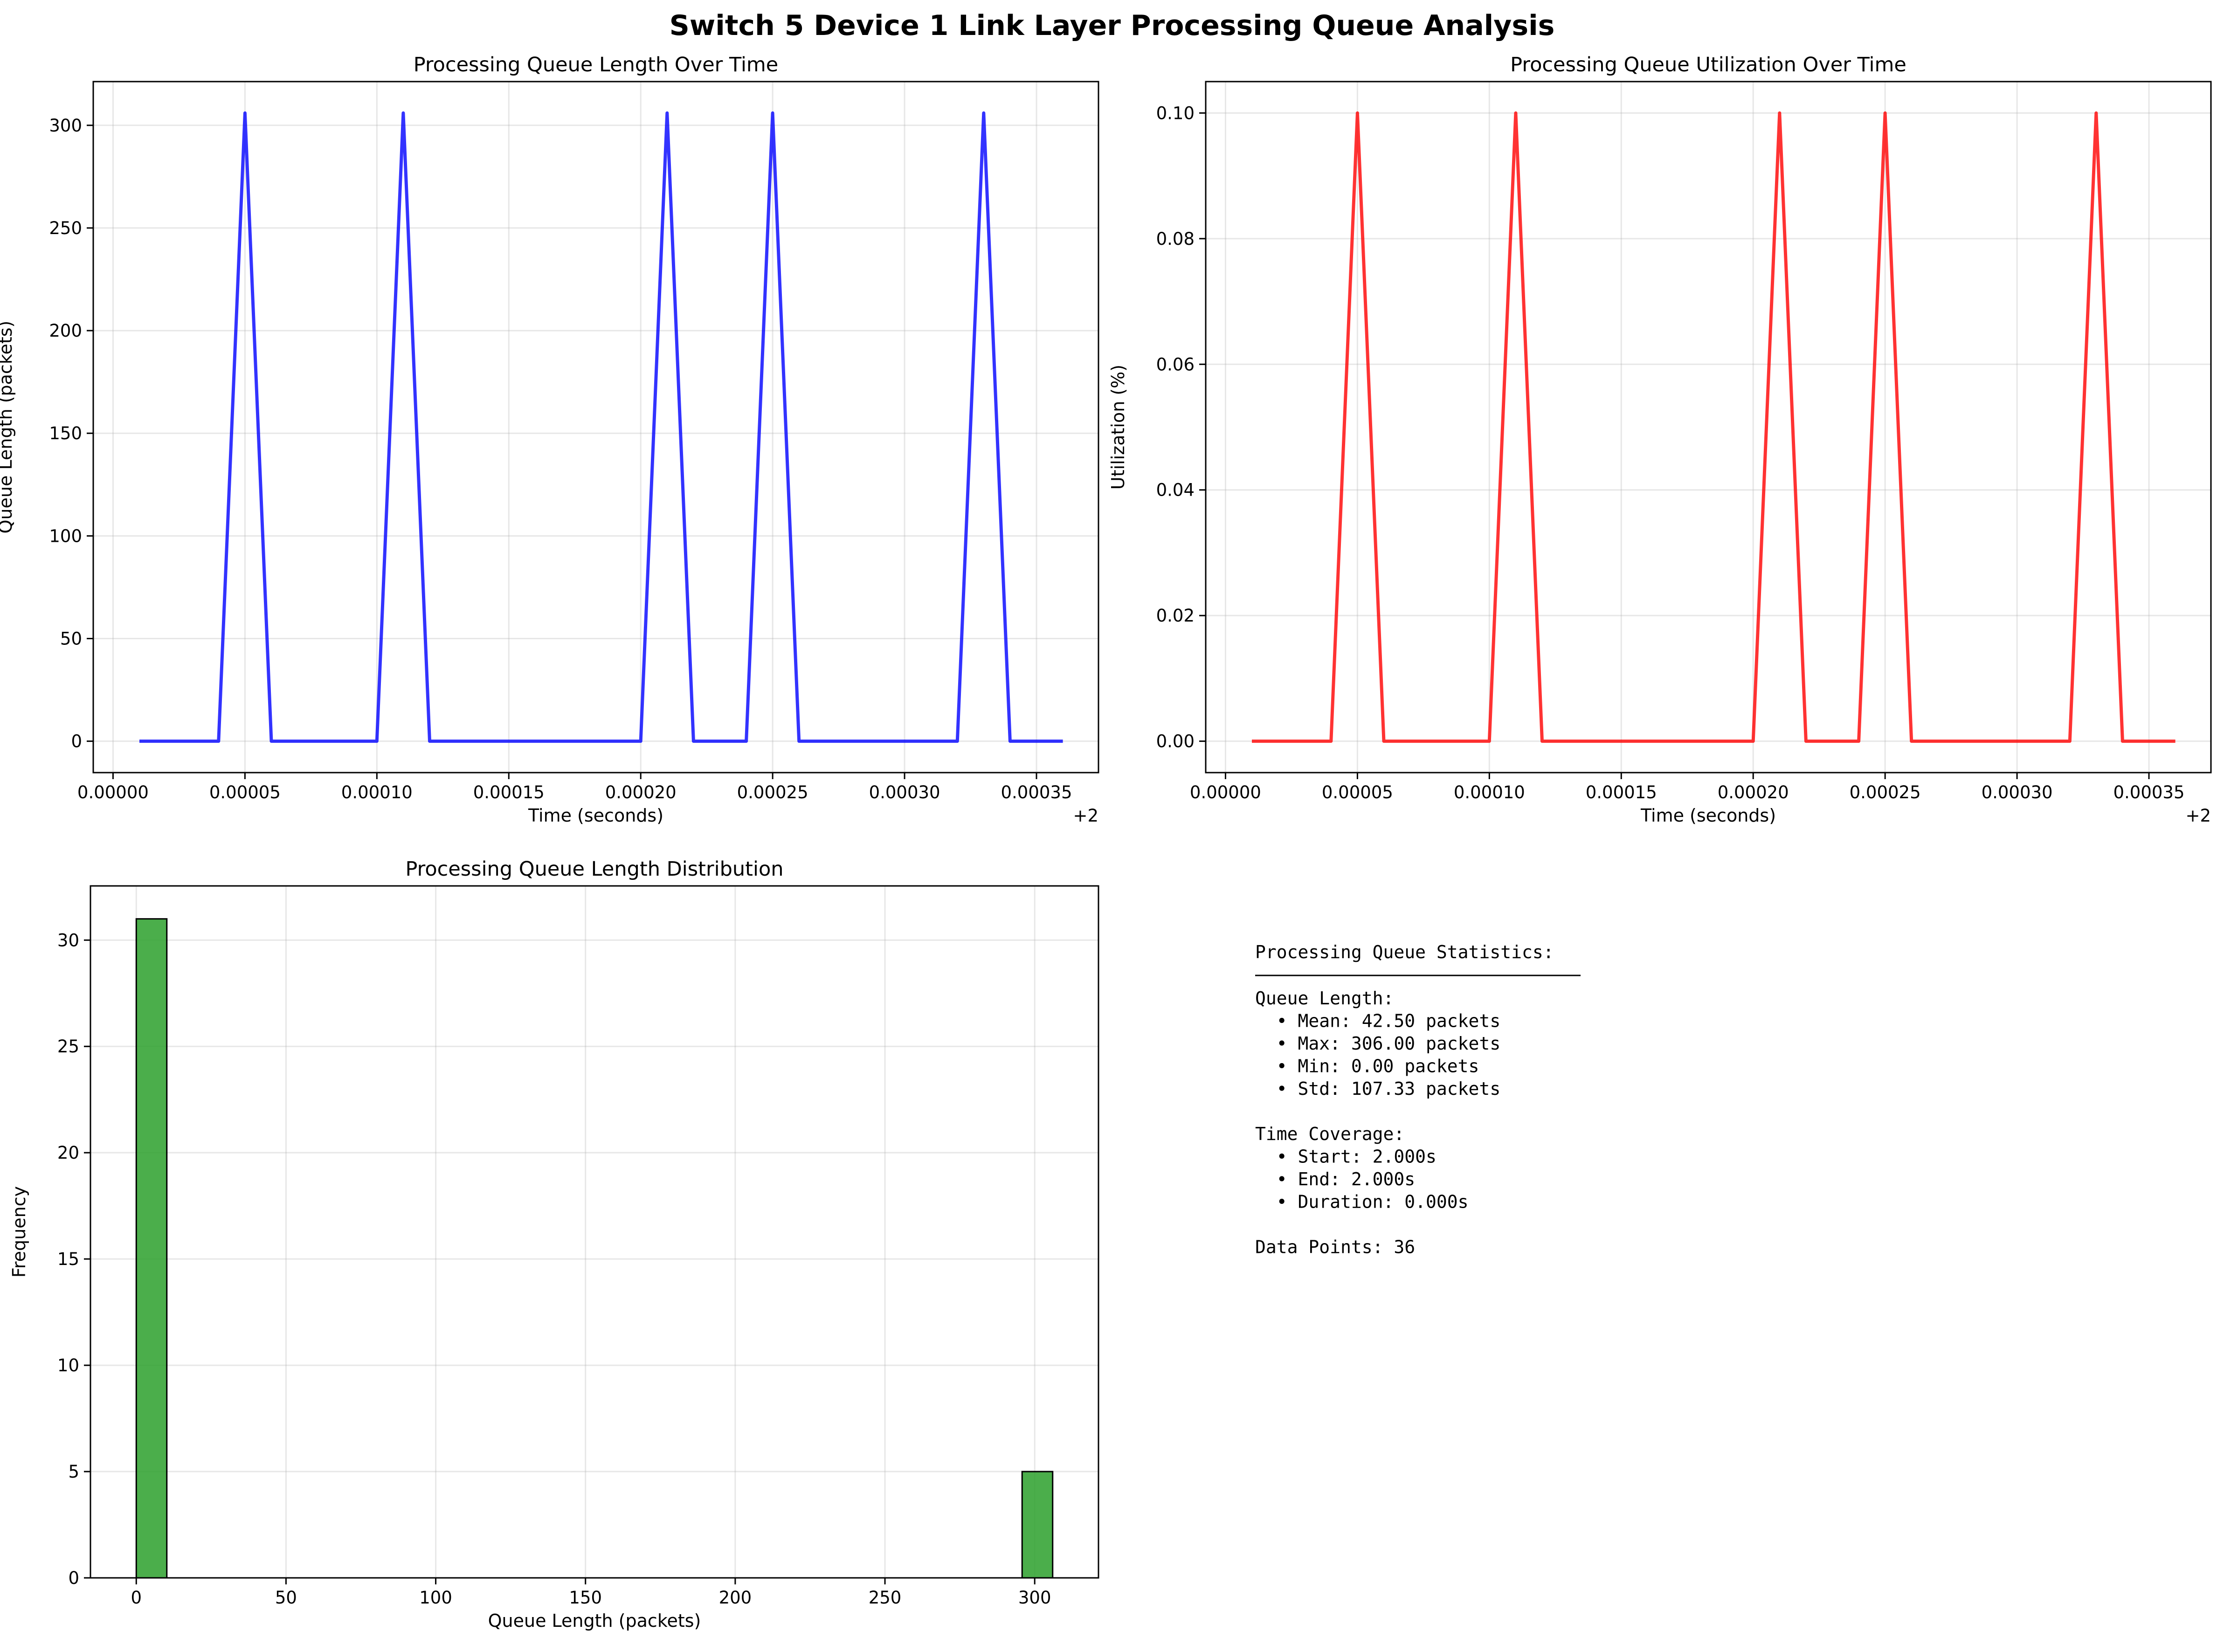 This screenshot has width=2224, height=1652. I want to click on y-axis-label: Queue Length (packets), so click(8, 427).